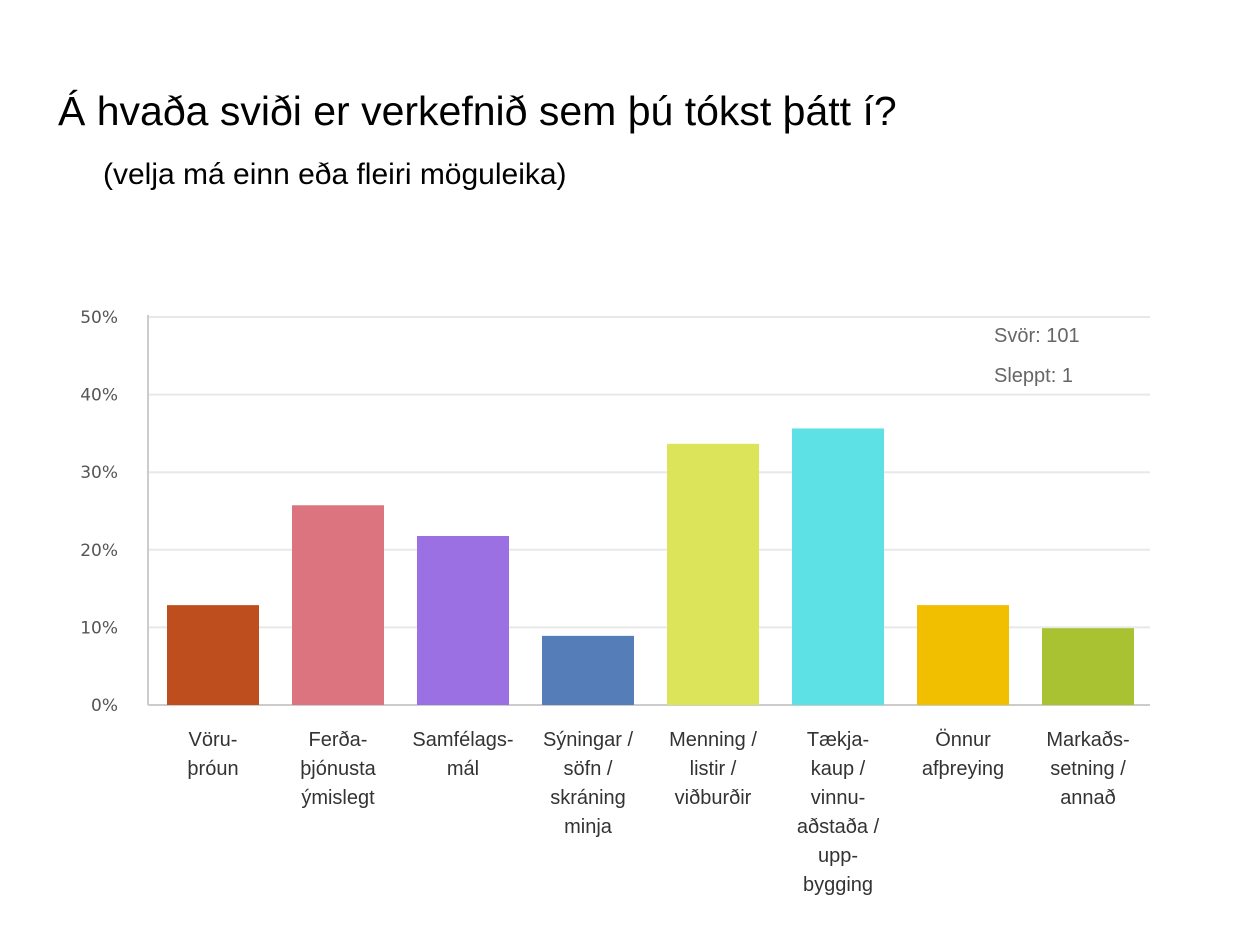 The width and height of the screenshot is (1234, 951). What do you see at coordinates (338, 769) in the screenshot?
I see `x-tick-label: þjónusta` at bounding box center [338, 769].